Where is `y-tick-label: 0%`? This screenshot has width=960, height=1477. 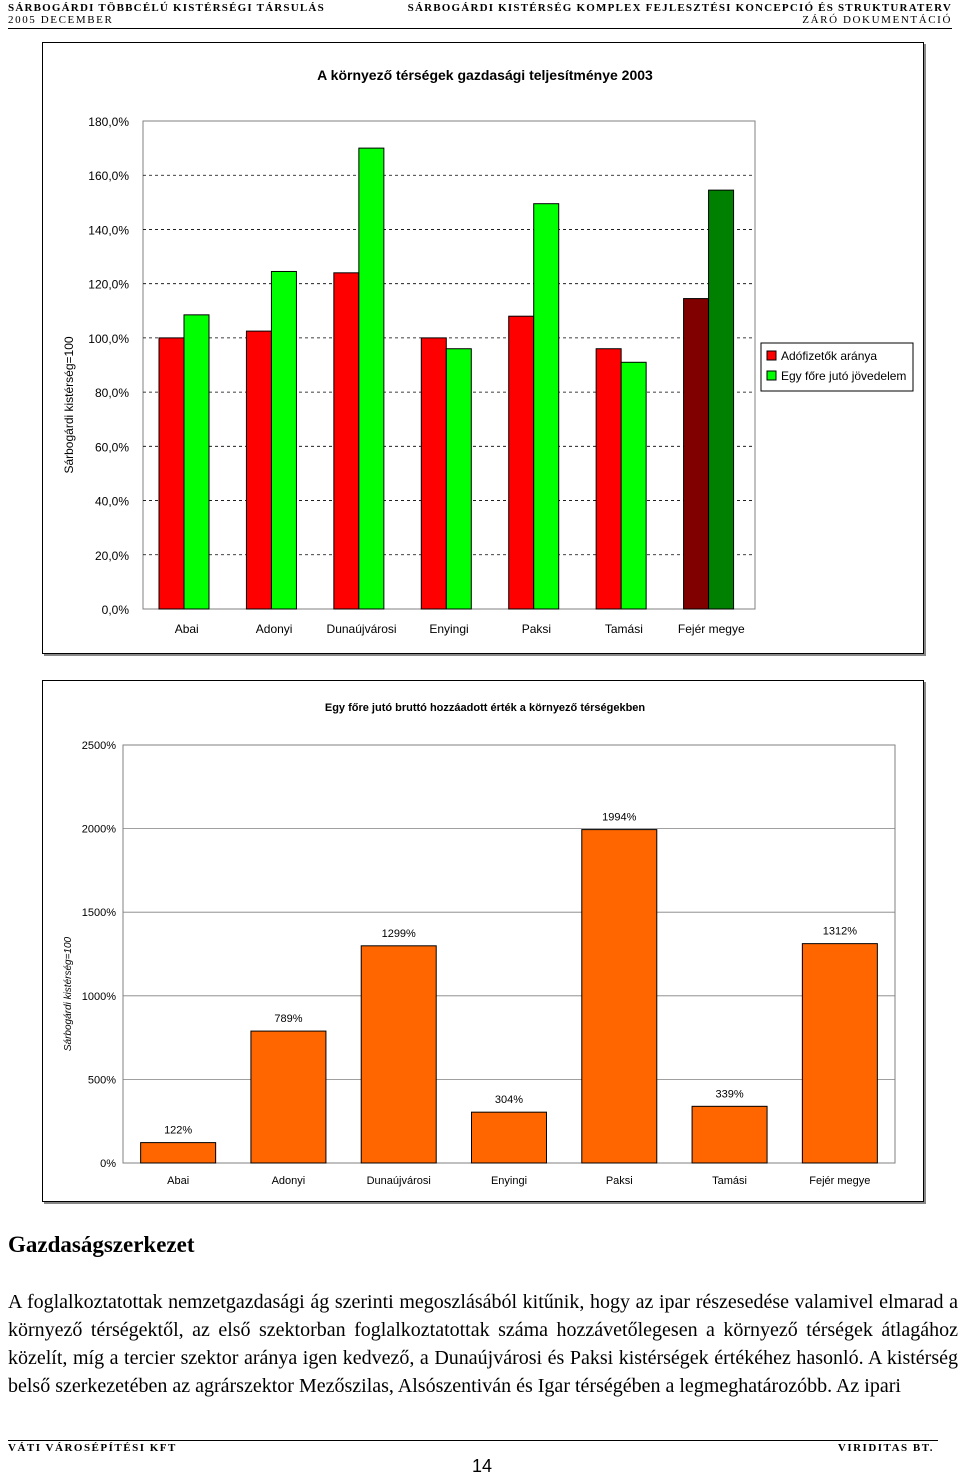
y-tick-label: 0% is located at coordinates (108, 1164).